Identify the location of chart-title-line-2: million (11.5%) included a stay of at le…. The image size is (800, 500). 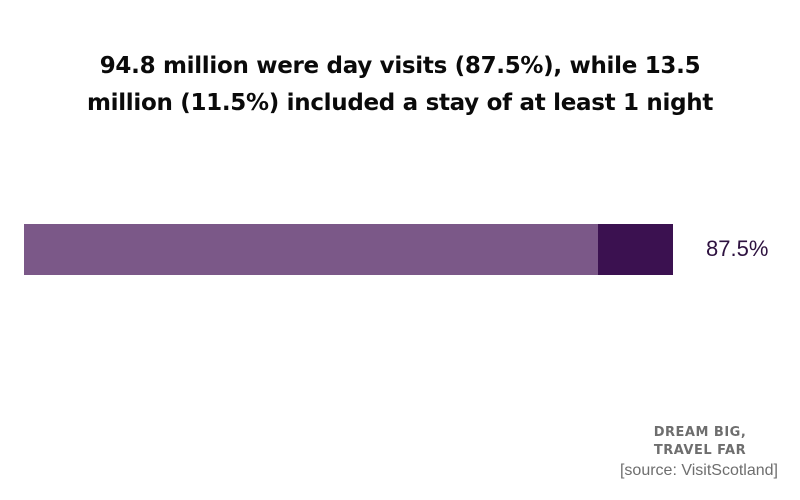
(400, 103).